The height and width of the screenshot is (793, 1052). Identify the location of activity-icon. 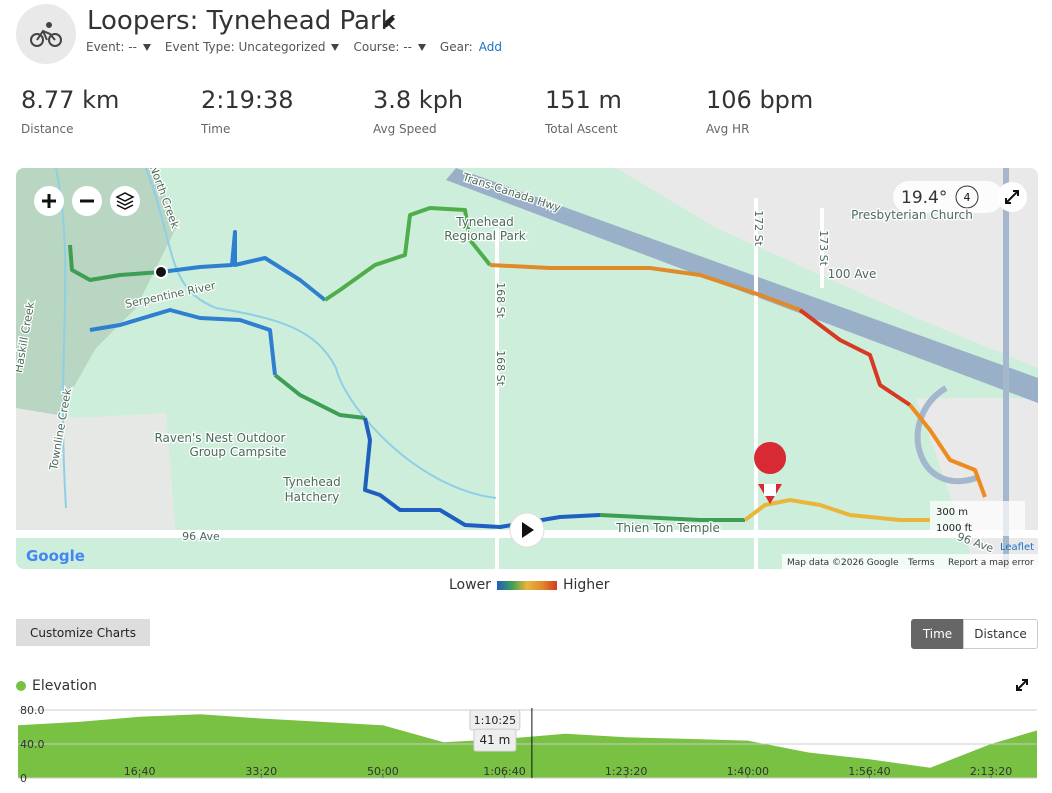
(46, 34).